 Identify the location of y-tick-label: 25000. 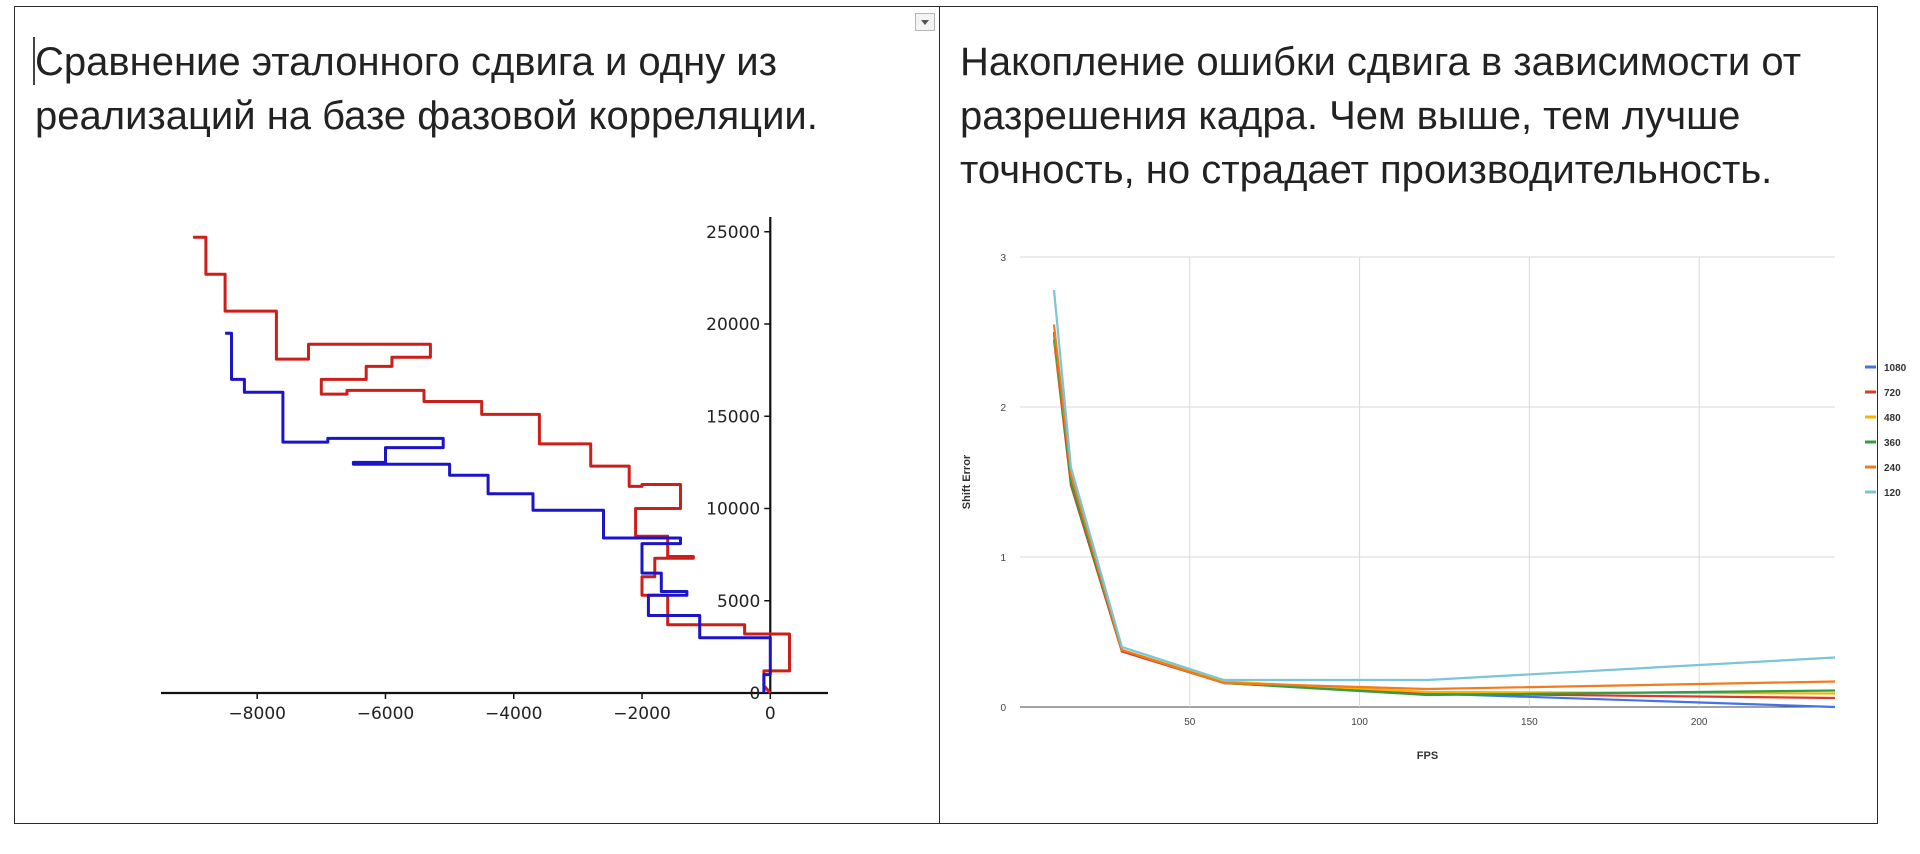
(733, 233).